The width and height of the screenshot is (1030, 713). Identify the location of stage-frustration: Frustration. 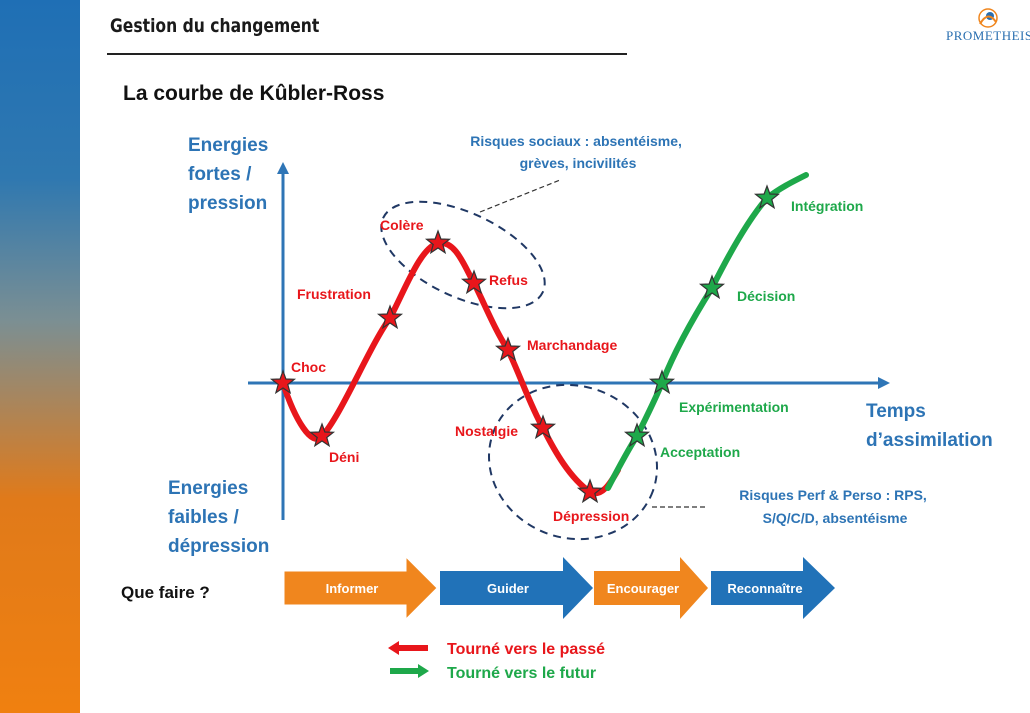
(334, 294).